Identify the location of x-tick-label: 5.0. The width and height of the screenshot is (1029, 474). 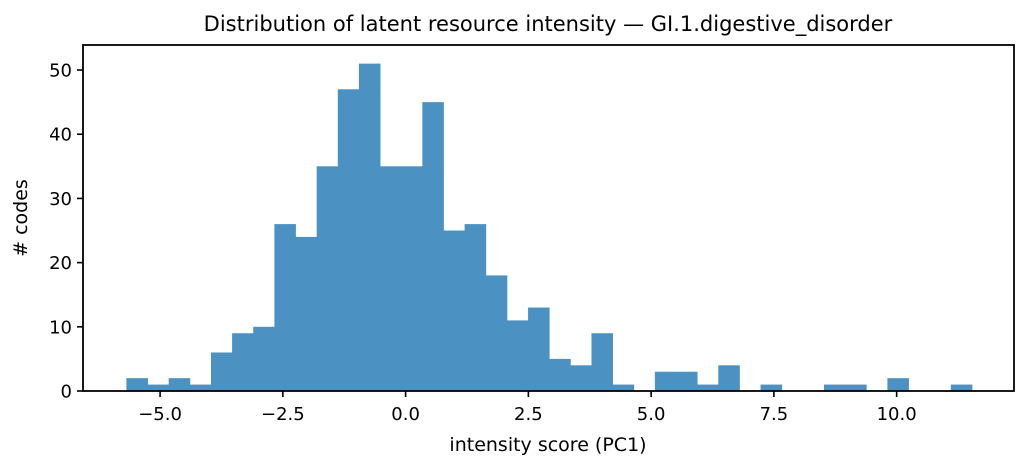
(651, 414).